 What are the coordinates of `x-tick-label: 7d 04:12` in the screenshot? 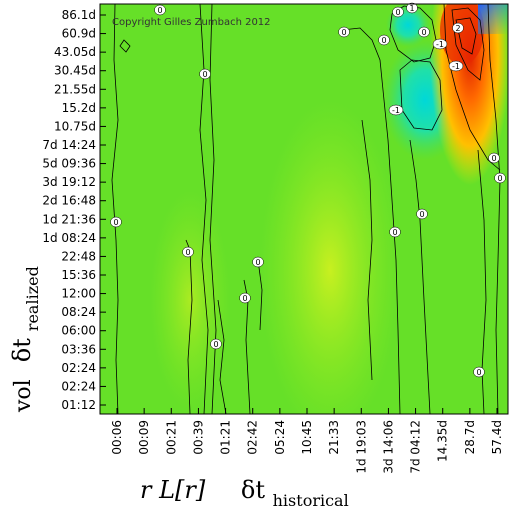 It's located at (416, 447).